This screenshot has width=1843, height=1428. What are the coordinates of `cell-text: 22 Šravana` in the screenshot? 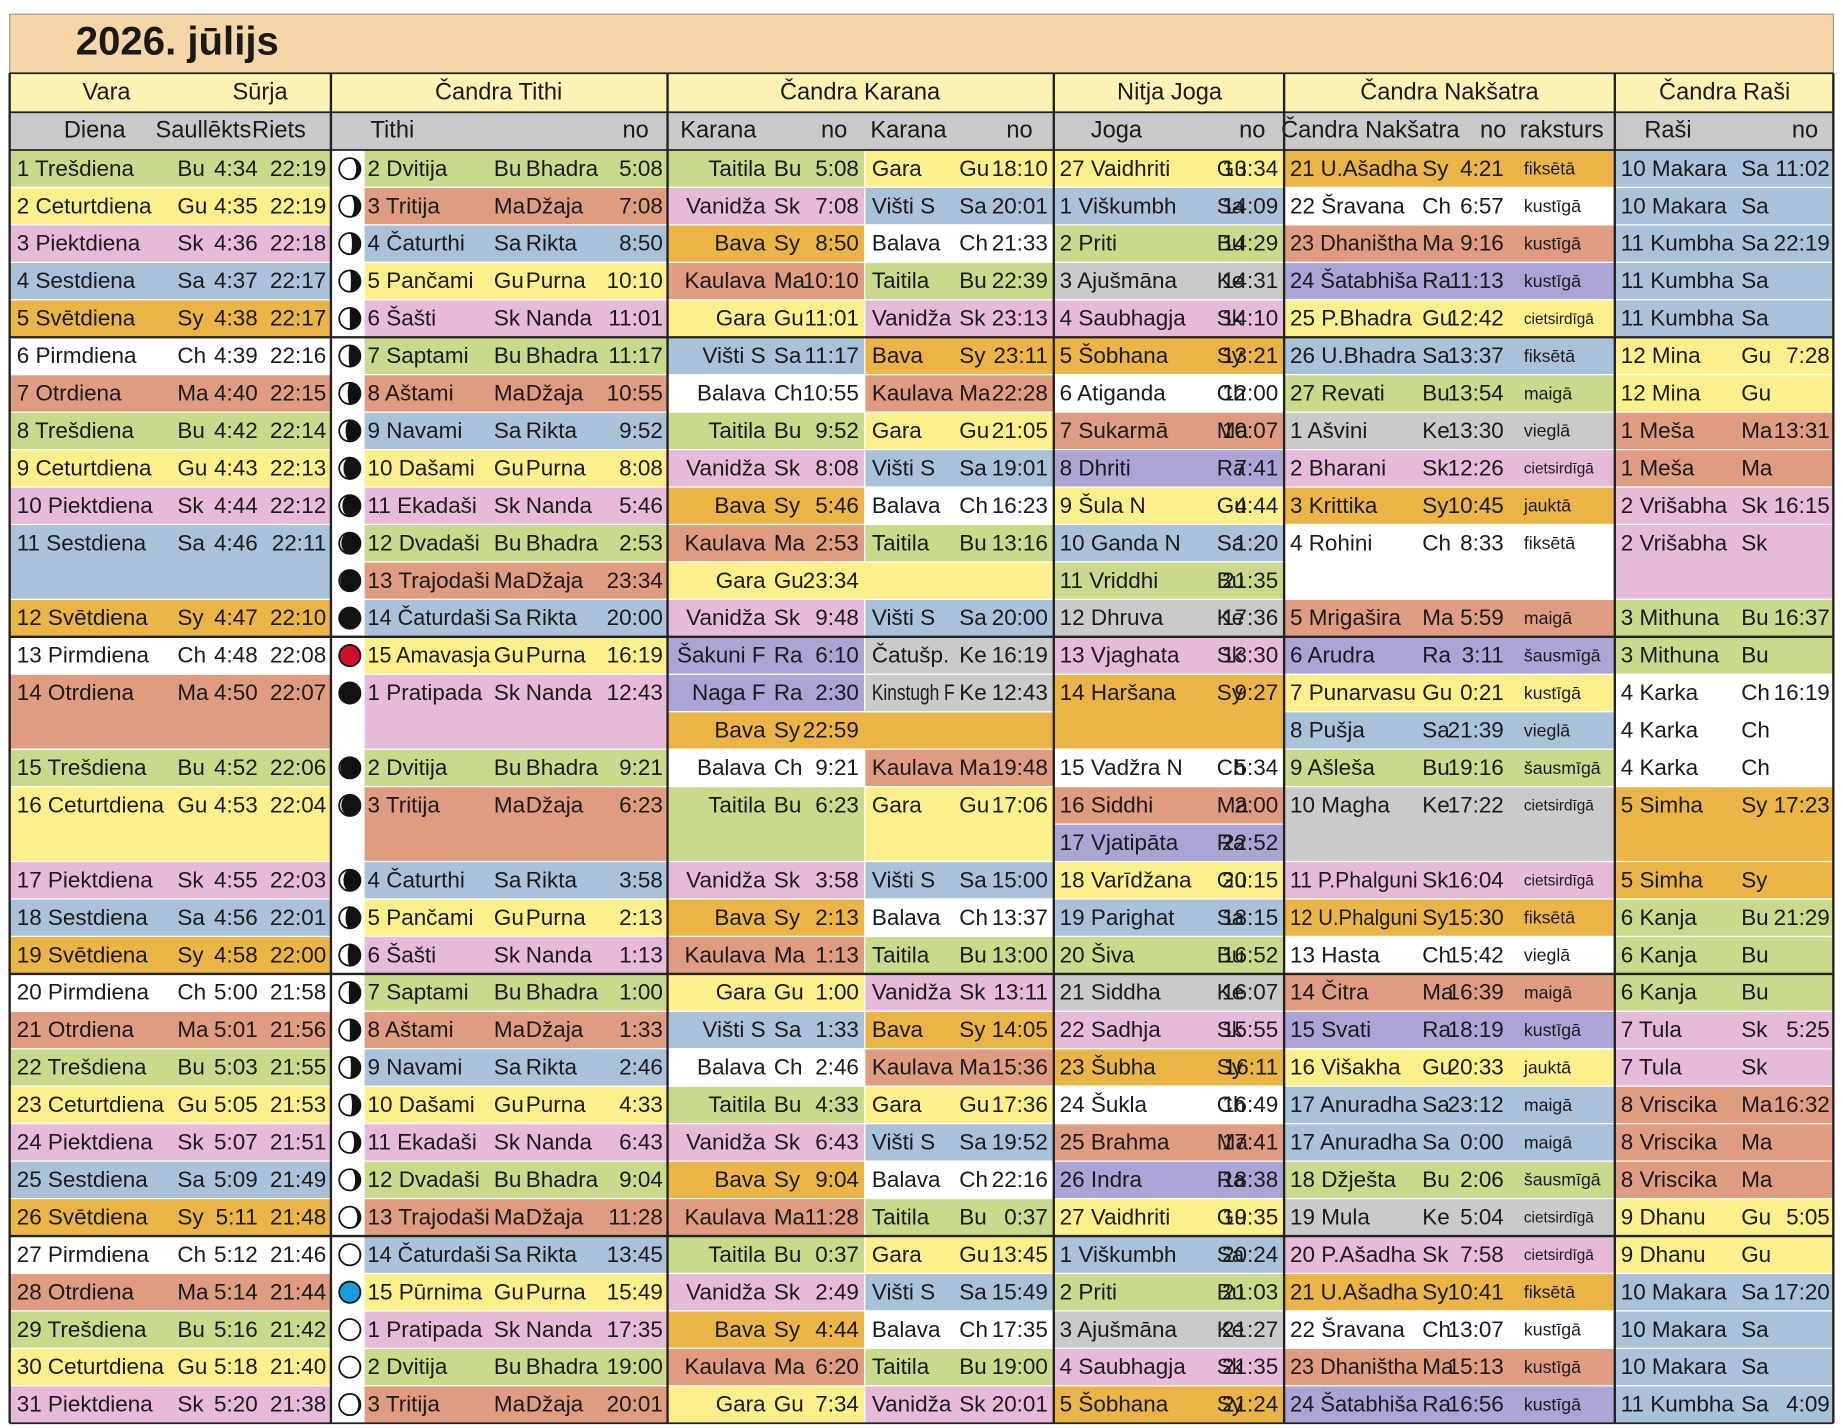 It's located at (1347, 1329).